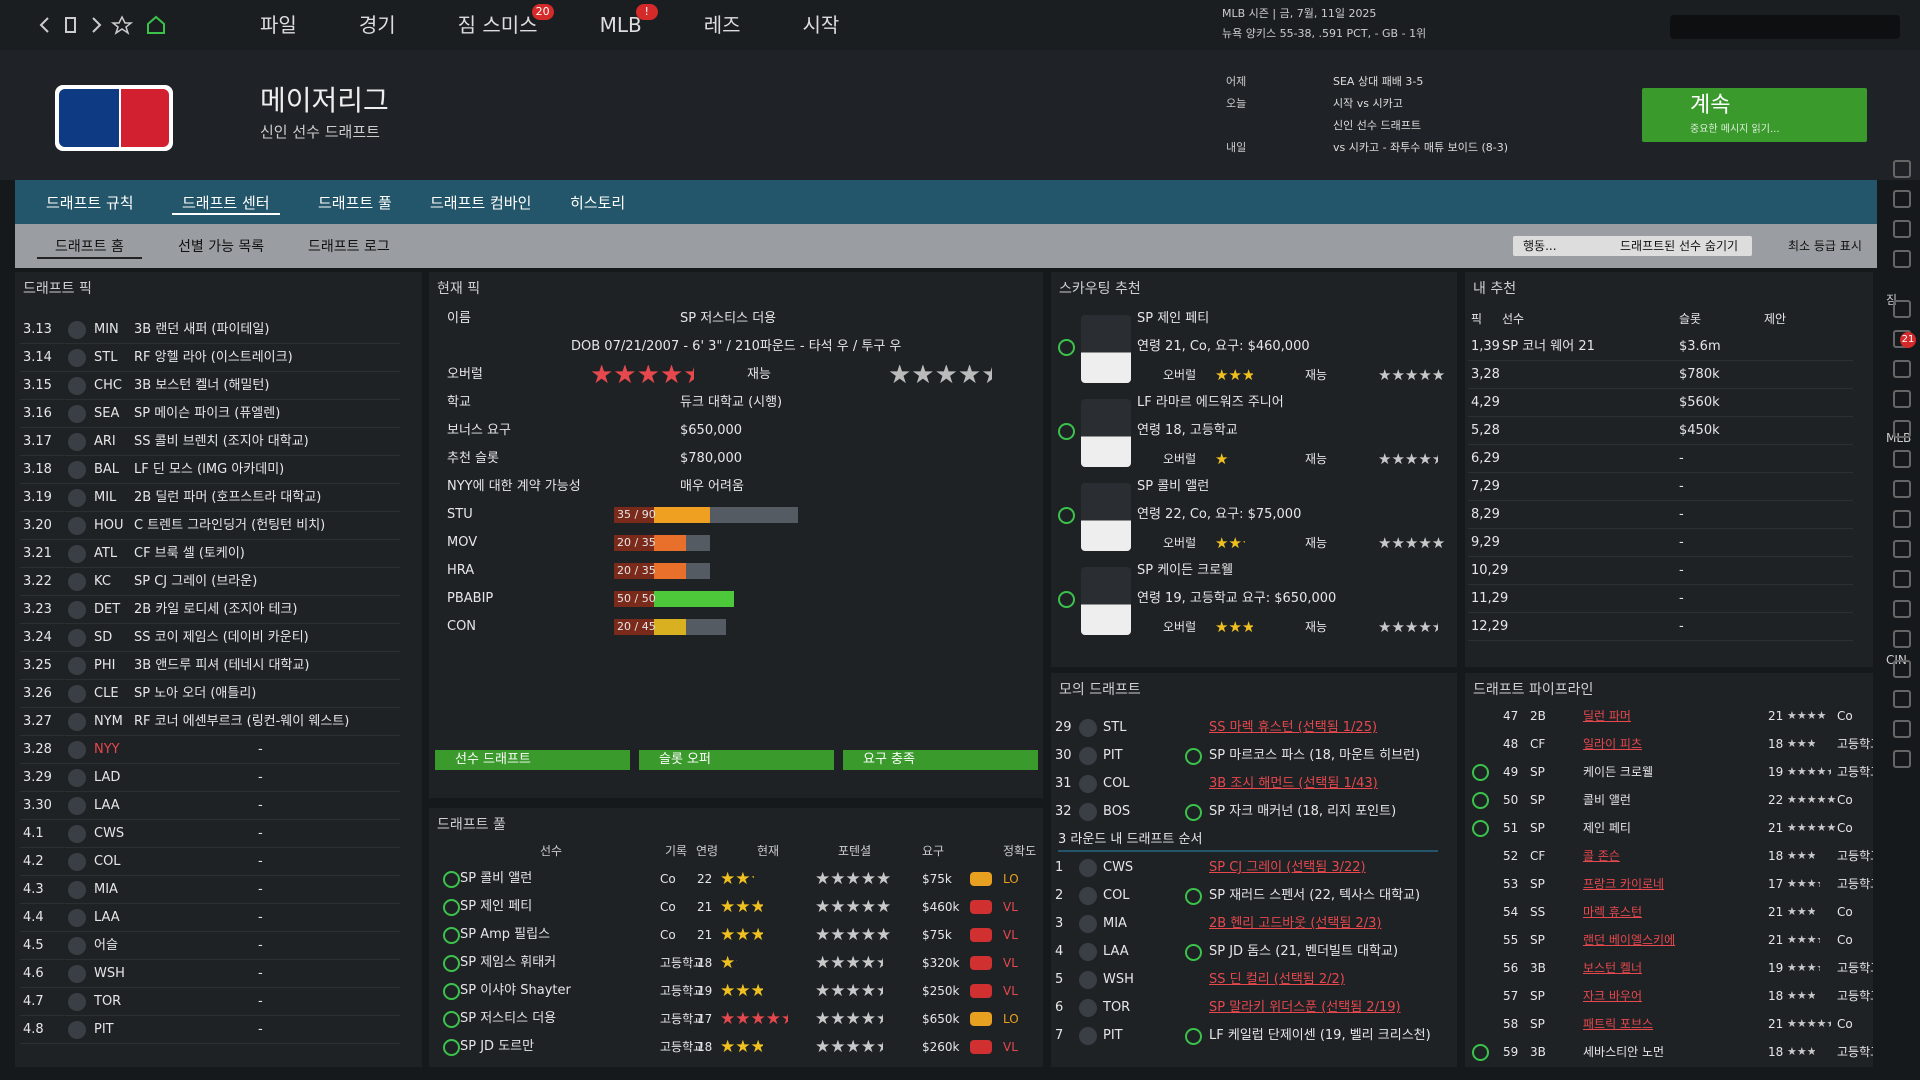 The width and height of the screenshot is (1920, 1080). Describe the element at coordinates (736, 760) in the screenshot. I see `action-button: 슬롯 오퍼` at that location.